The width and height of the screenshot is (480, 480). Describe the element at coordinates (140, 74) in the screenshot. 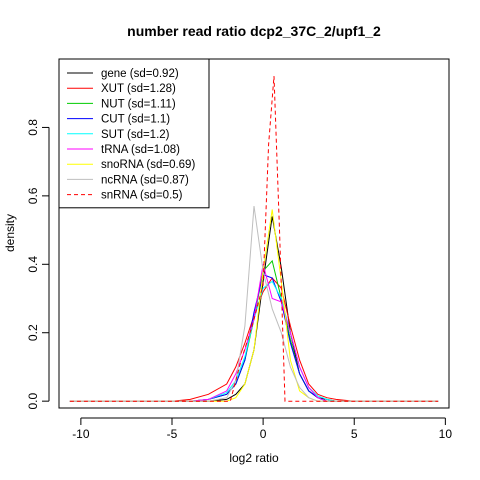

I see `legend-label: gene (sd=0.92)` at that location.